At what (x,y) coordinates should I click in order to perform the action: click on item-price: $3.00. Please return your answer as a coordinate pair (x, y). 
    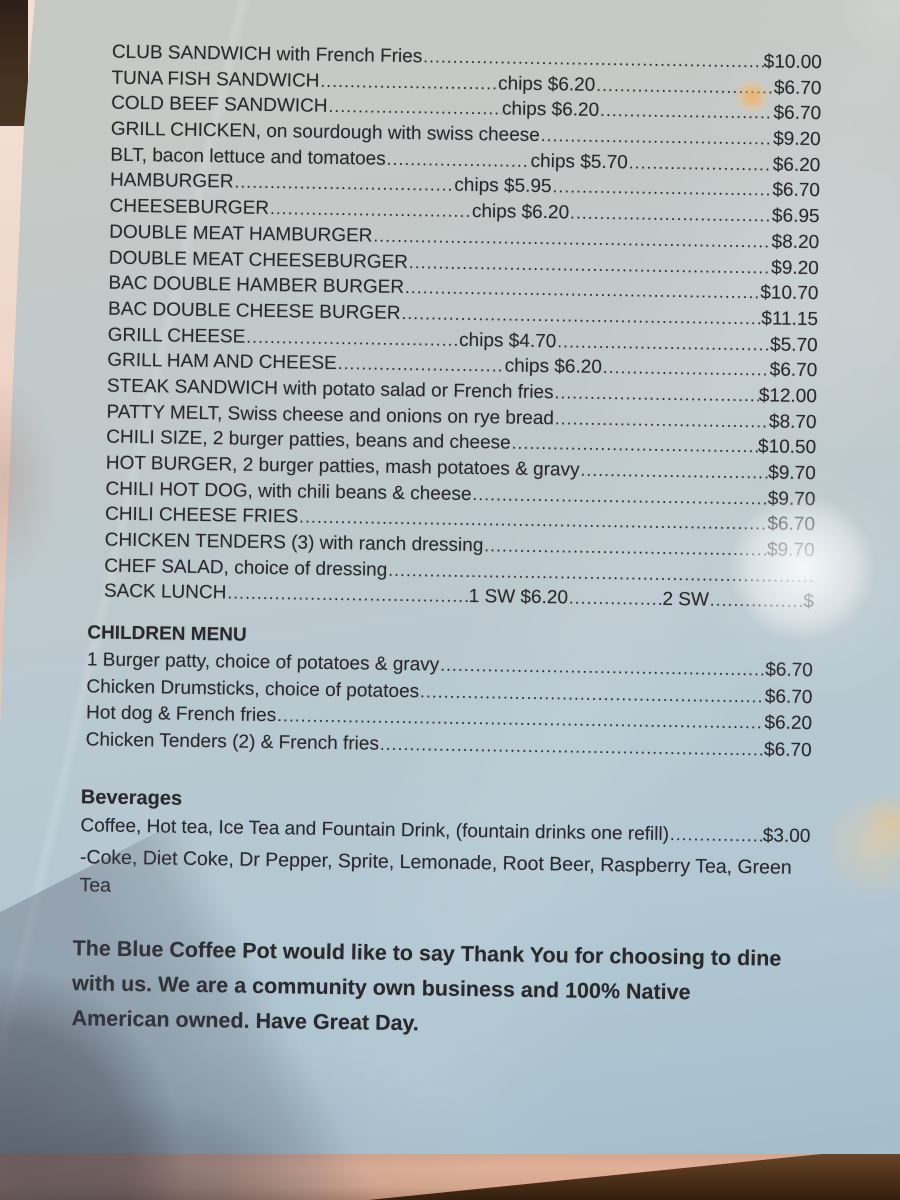
    Looking at the image, I should click on (786, 835).